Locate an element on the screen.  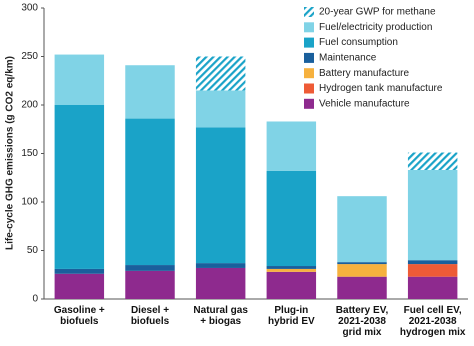
y-tick-label: 150 is located at coordinates (29, 153).